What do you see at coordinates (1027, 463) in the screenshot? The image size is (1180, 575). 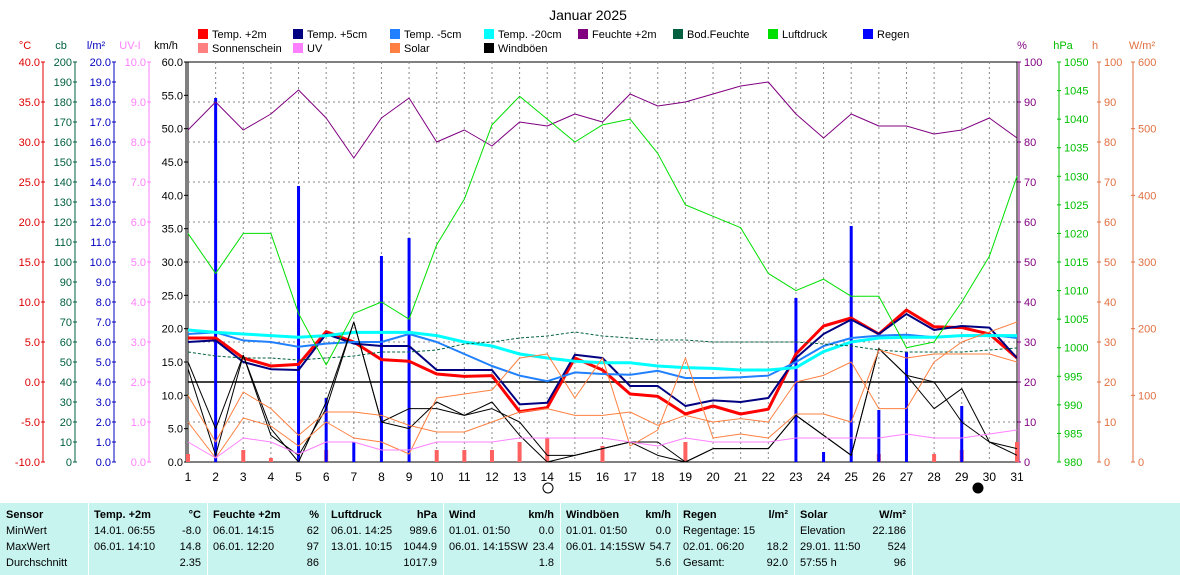 I see `y-tick-label-hum: 0` at bounding box center [1027, 463].